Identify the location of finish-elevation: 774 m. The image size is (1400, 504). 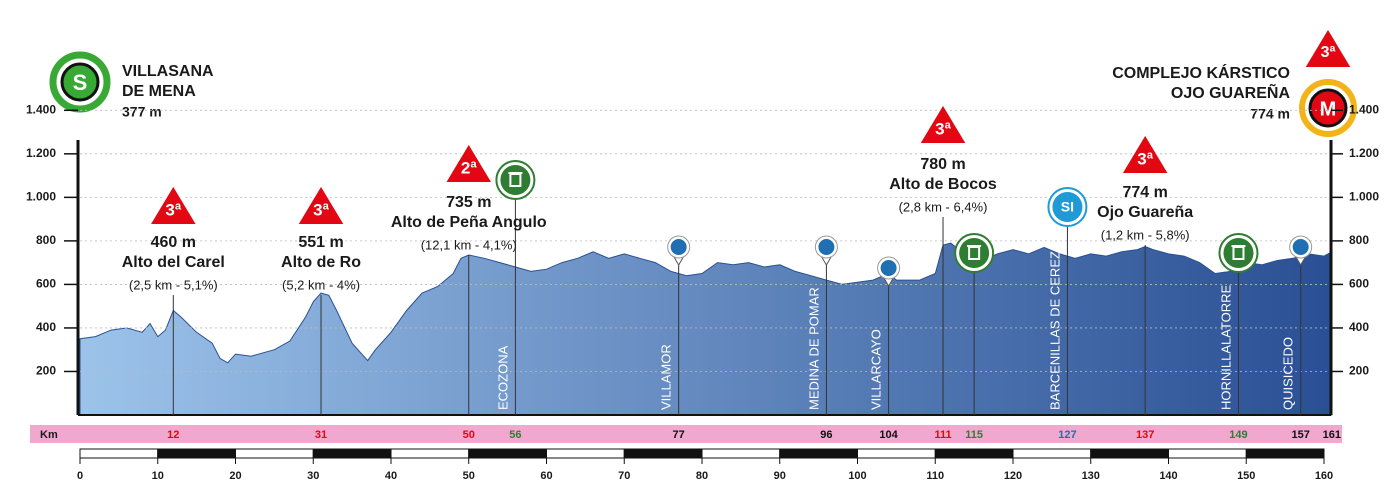
(1270, 114).